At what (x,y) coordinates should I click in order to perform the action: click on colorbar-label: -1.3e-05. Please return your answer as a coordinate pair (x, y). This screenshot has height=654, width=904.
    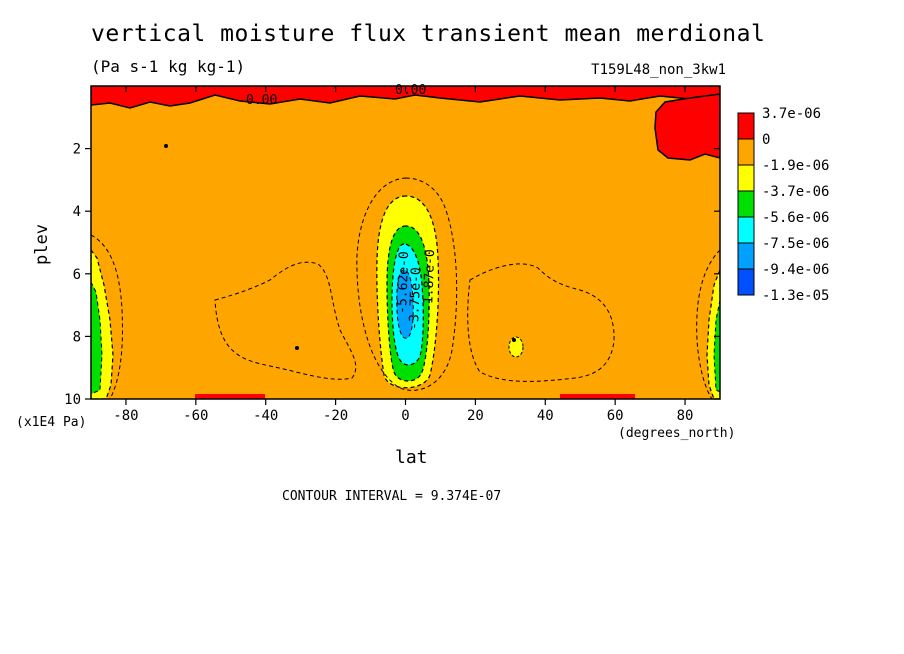
    Looking at the image, I should click on (795, 296).